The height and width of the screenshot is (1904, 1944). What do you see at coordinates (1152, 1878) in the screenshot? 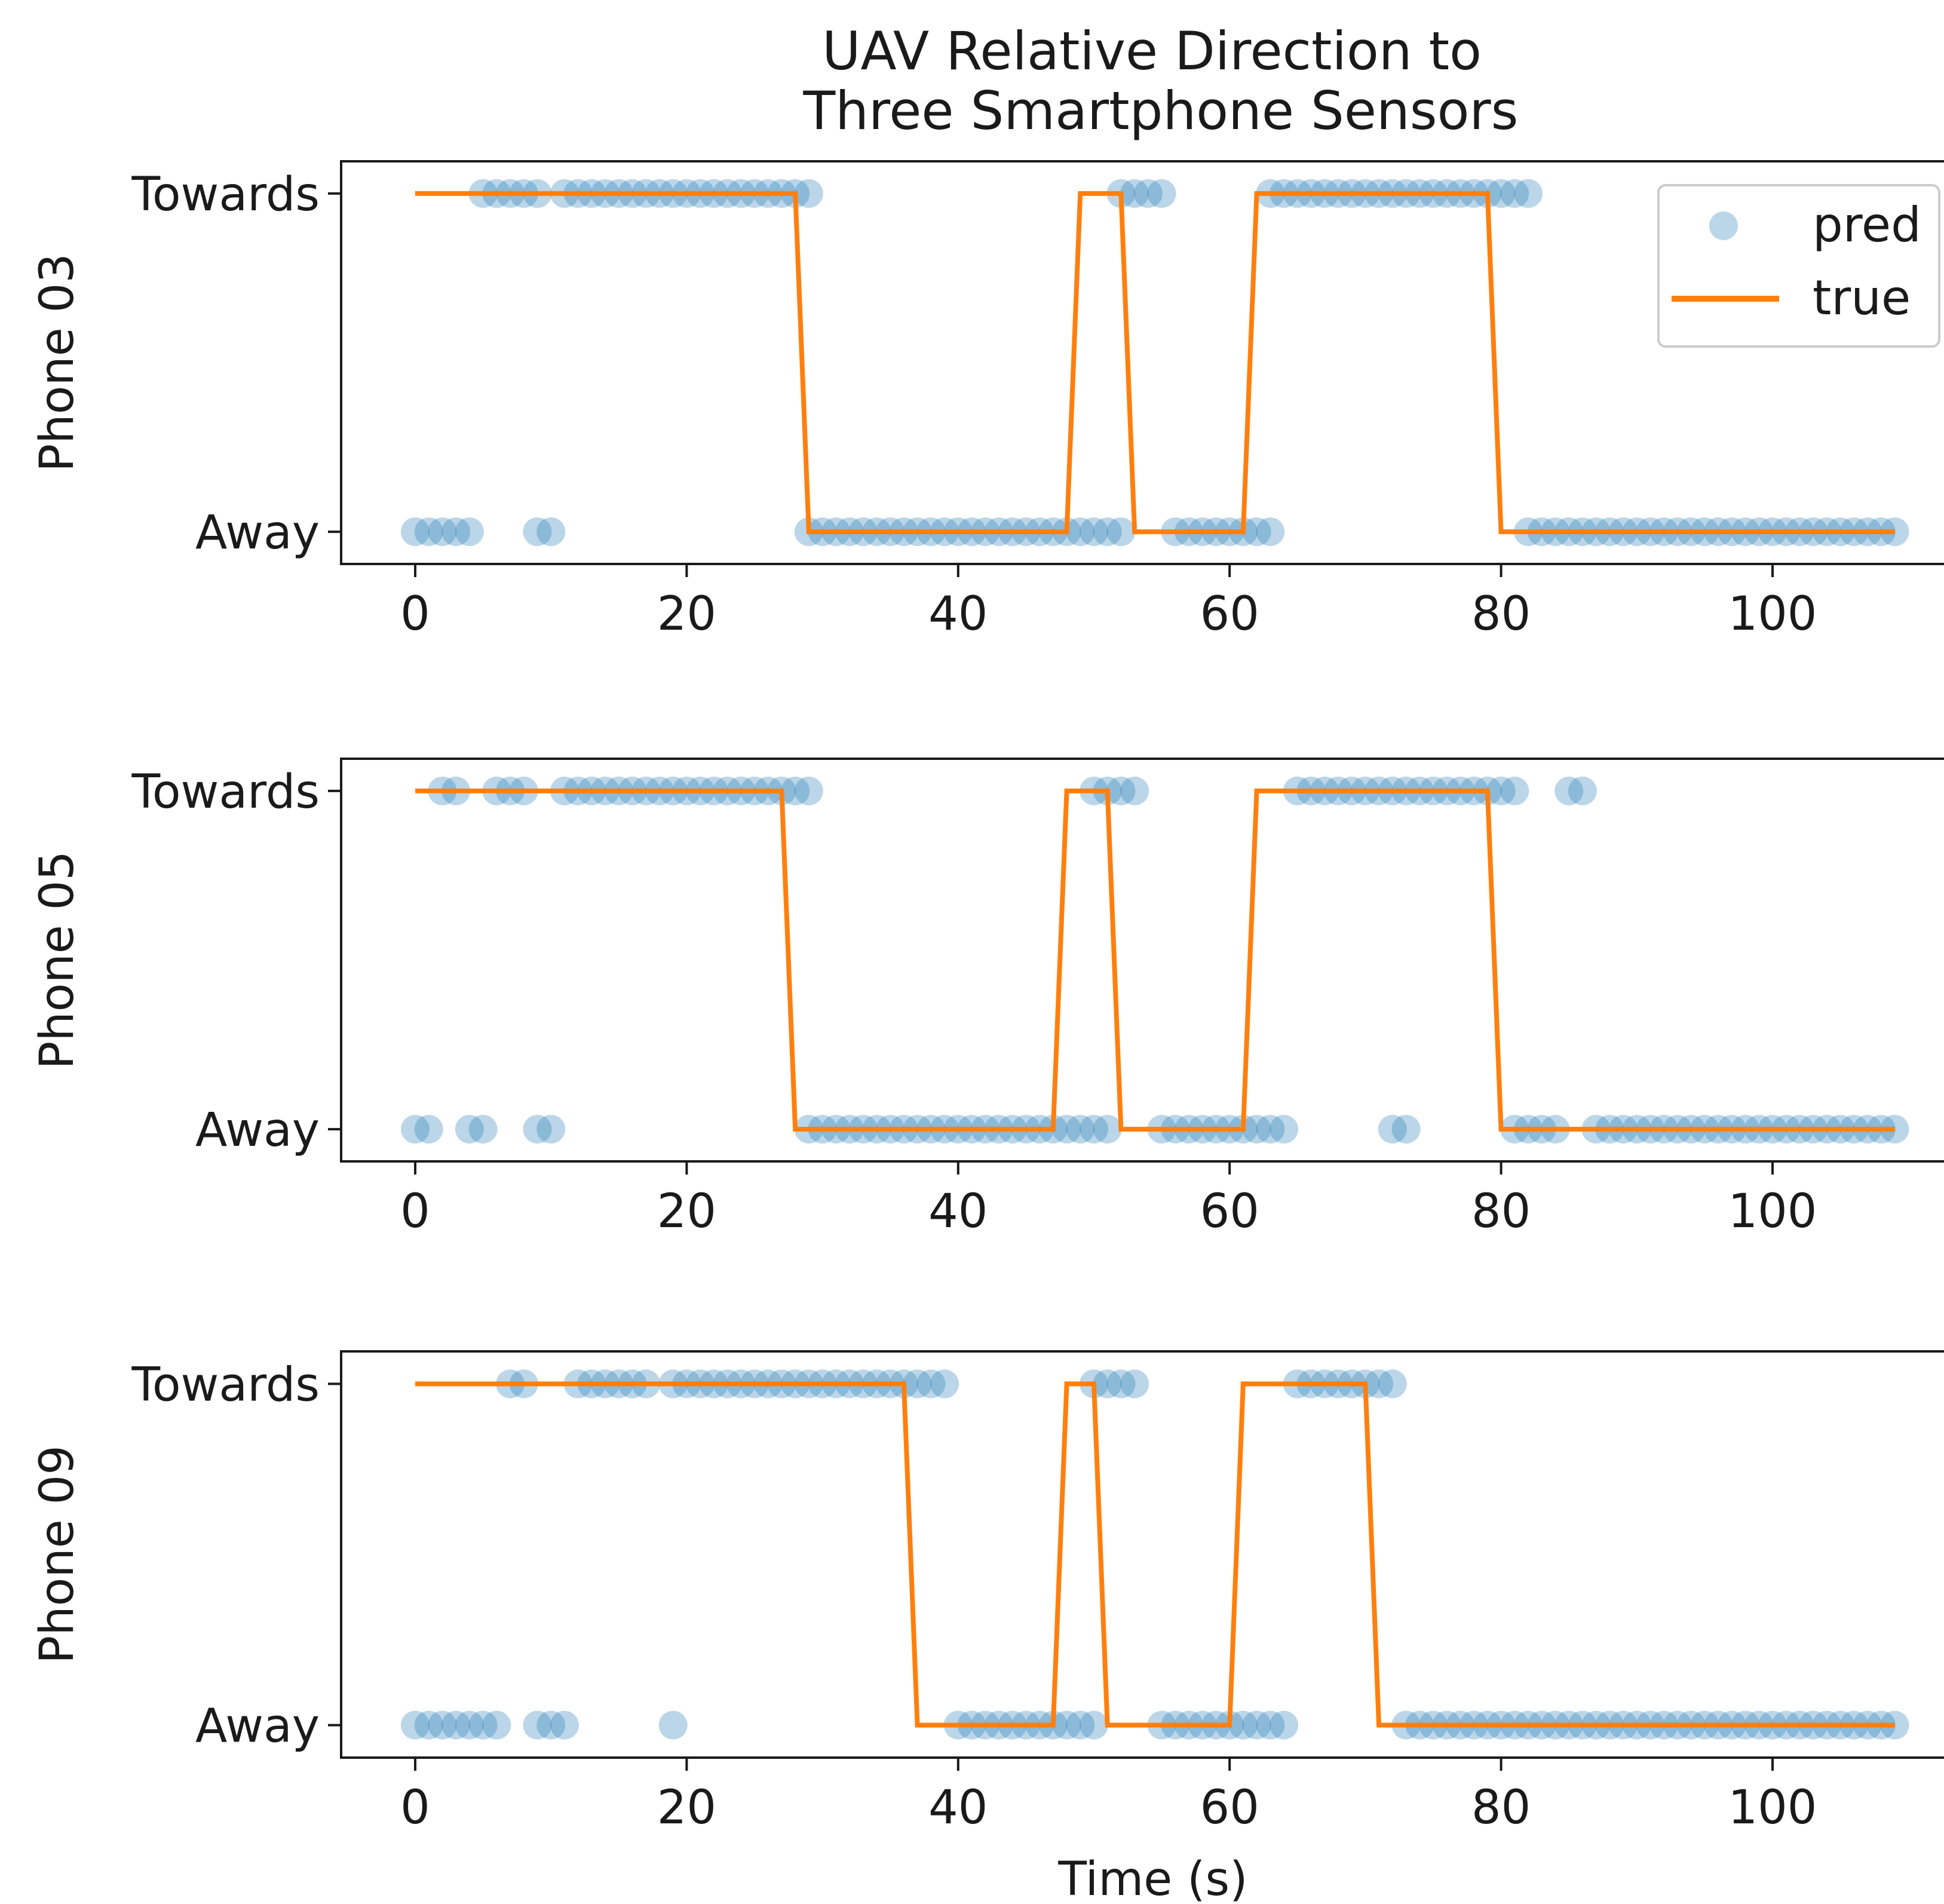
I see `x-axis-label: Time (s)` at bounding box center [1152, 1878].